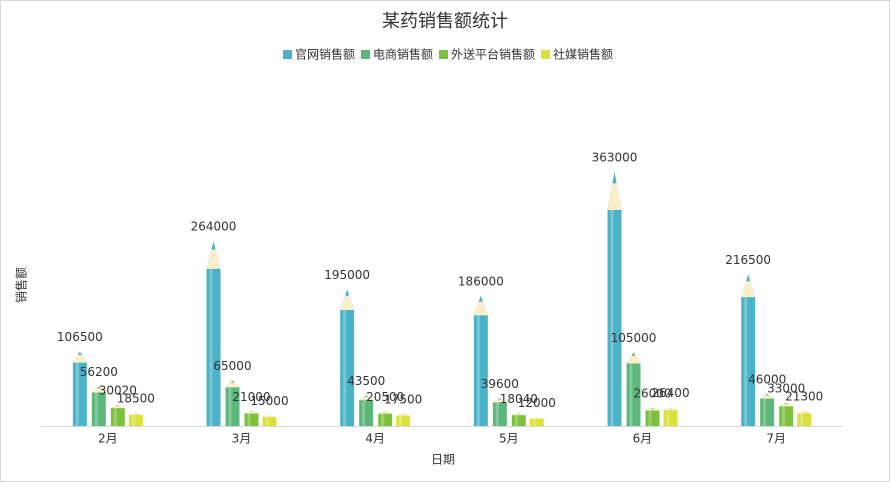 The width and height of the screenshot is (890, 491). Describe the element at coordinates (385, 397) in the screenshot. I see `data-label: 20500` at that location.